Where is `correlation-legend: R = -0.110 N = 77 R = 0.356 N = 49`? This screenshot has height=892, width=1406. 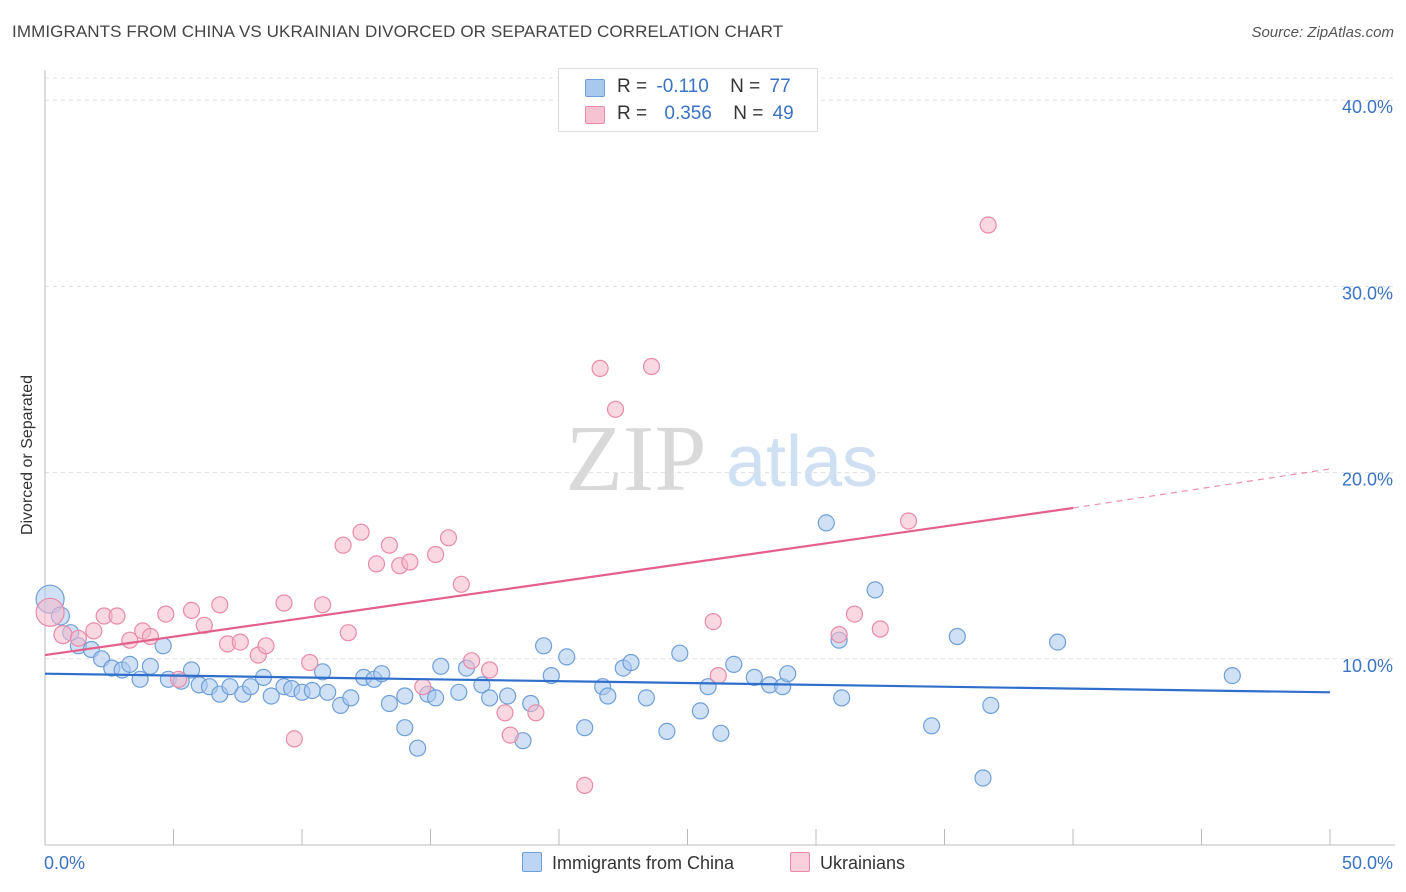 correlation-legend: R = -0.110 N = 77 R = 0.356 N = 49 is located at coordinates (688, 100).